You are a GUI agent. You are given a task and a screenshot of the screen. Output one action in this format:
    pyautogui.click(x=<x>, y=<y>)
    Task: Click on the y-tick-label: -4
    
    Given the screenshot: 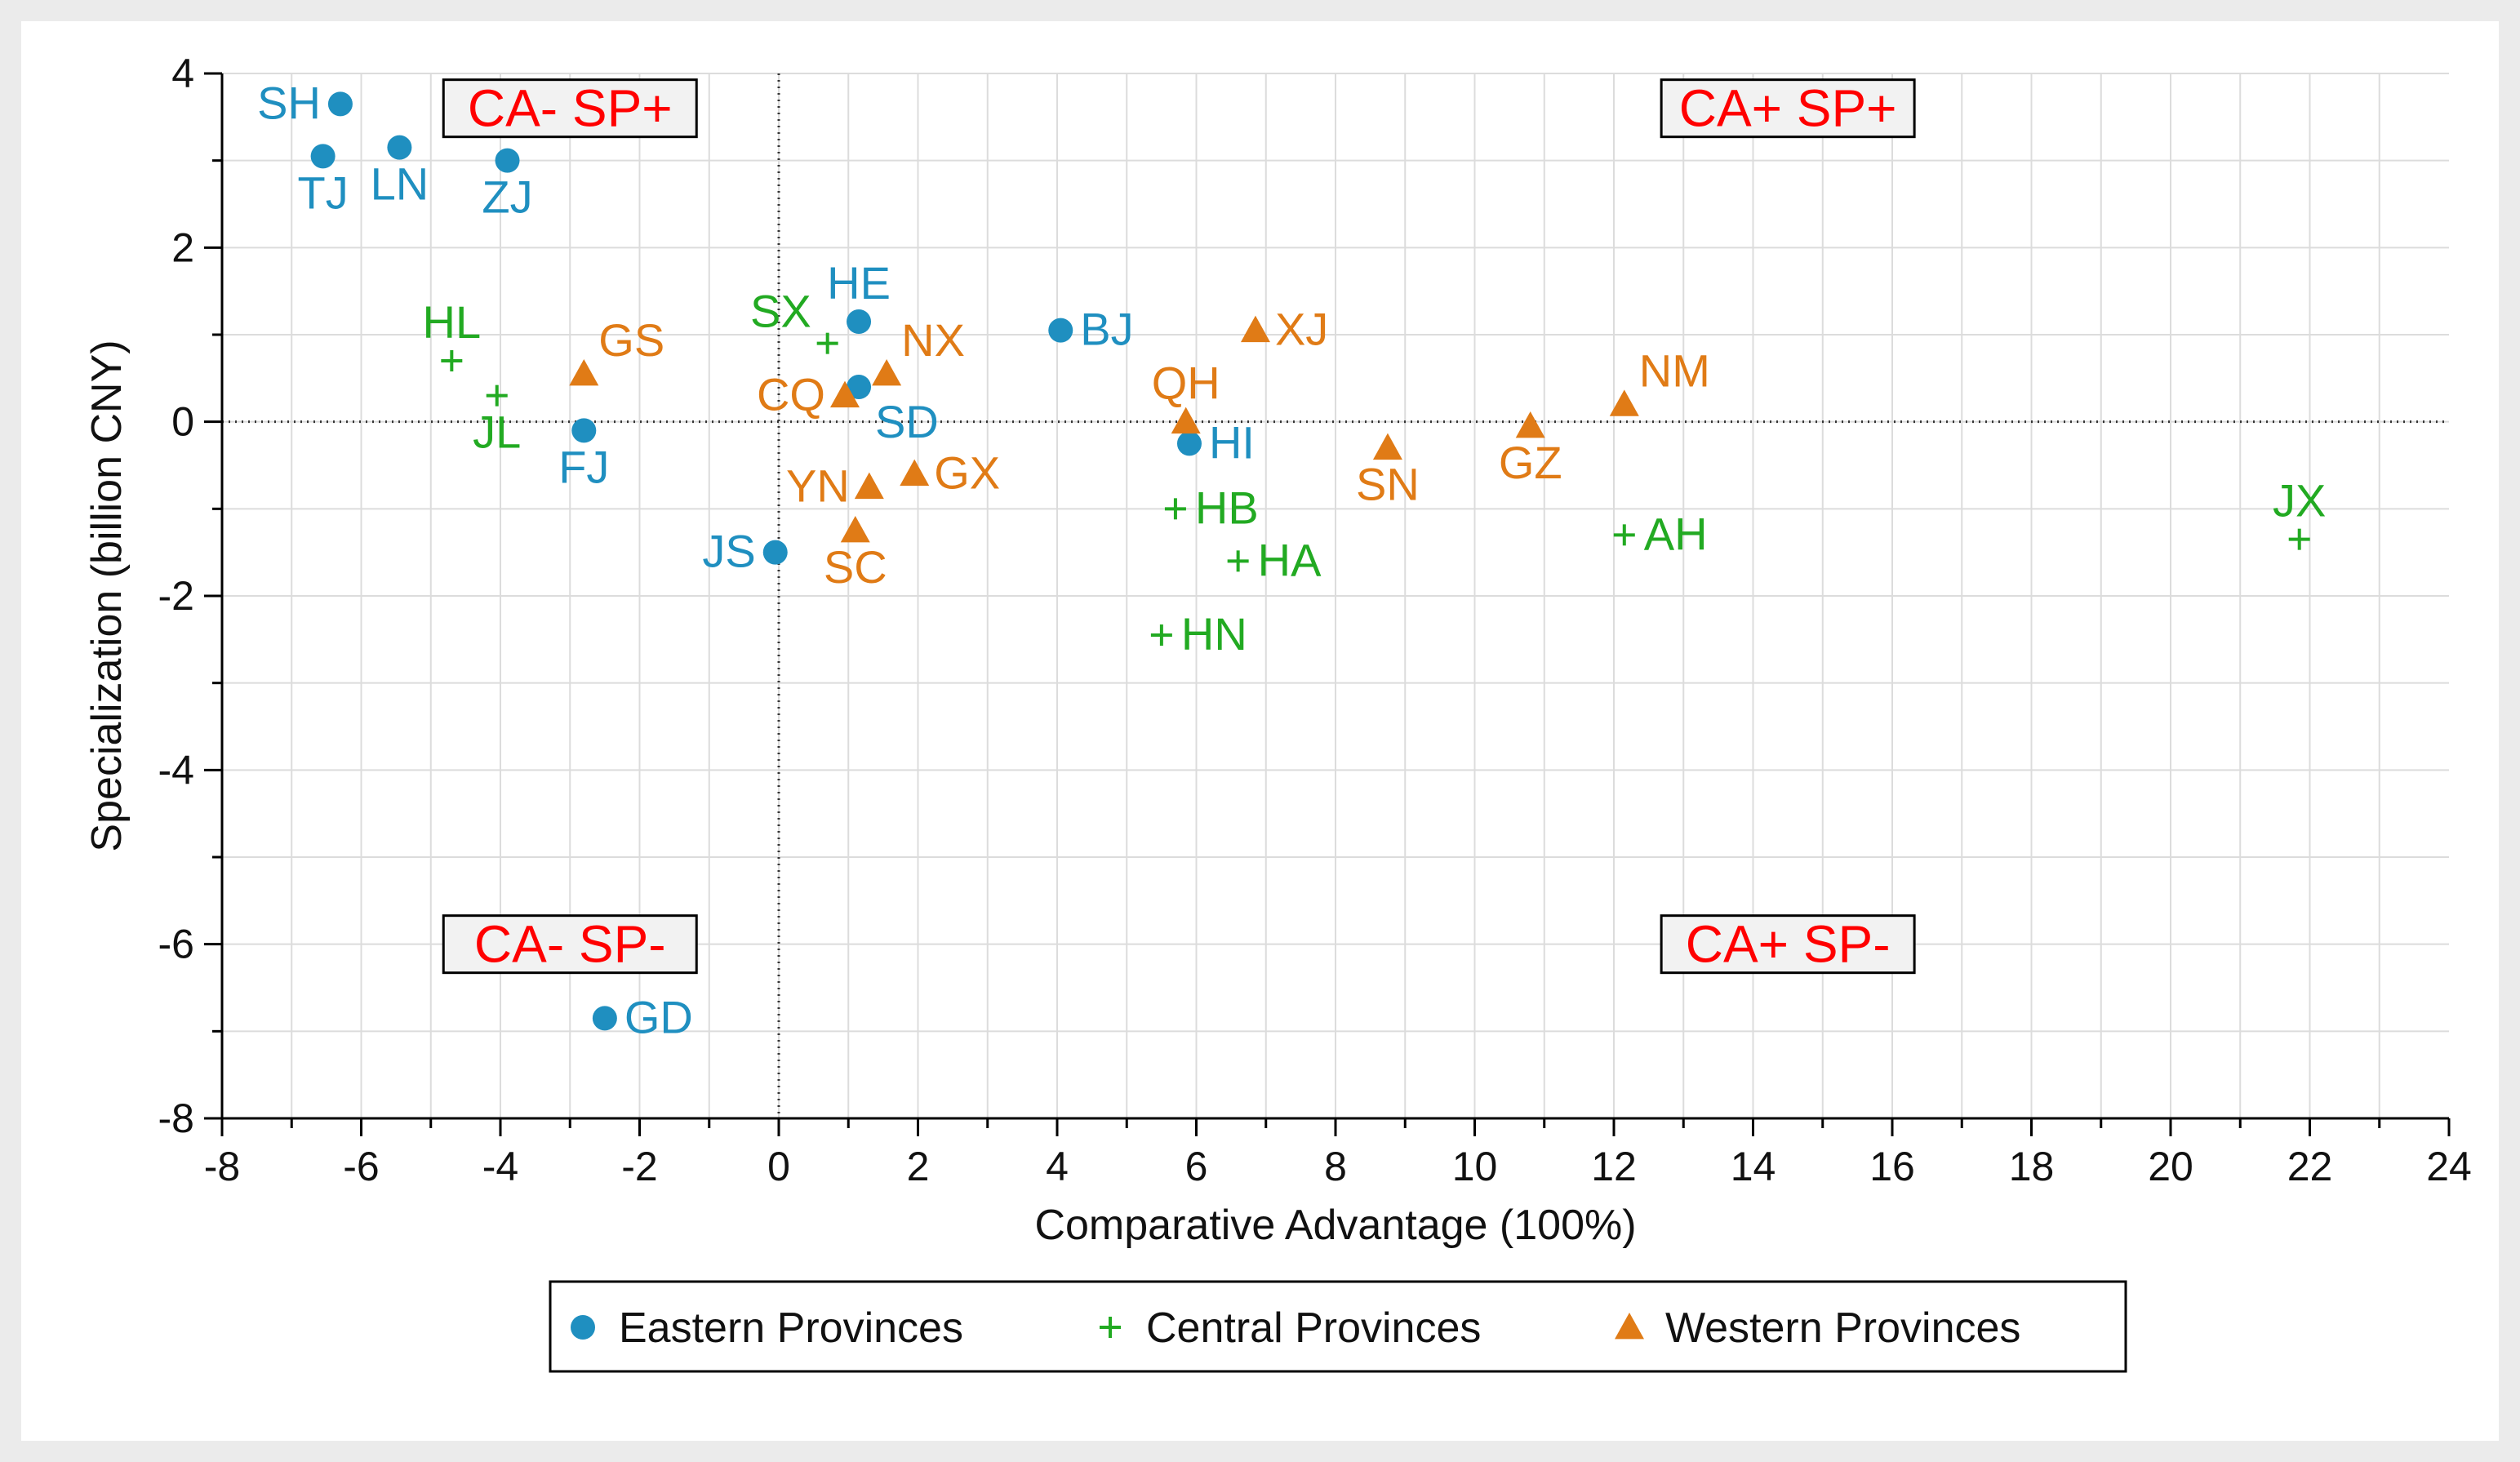 What is the action you would take?
    pyautogui.click(x=176, y=770)
    